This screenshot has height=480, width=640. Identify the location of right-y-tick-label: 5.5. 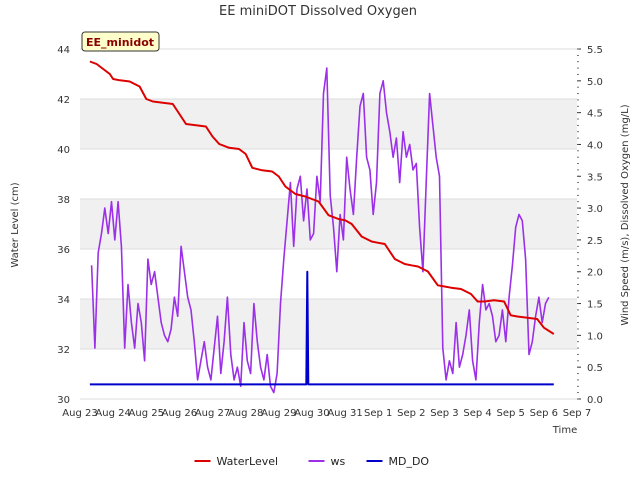
(595, 50).